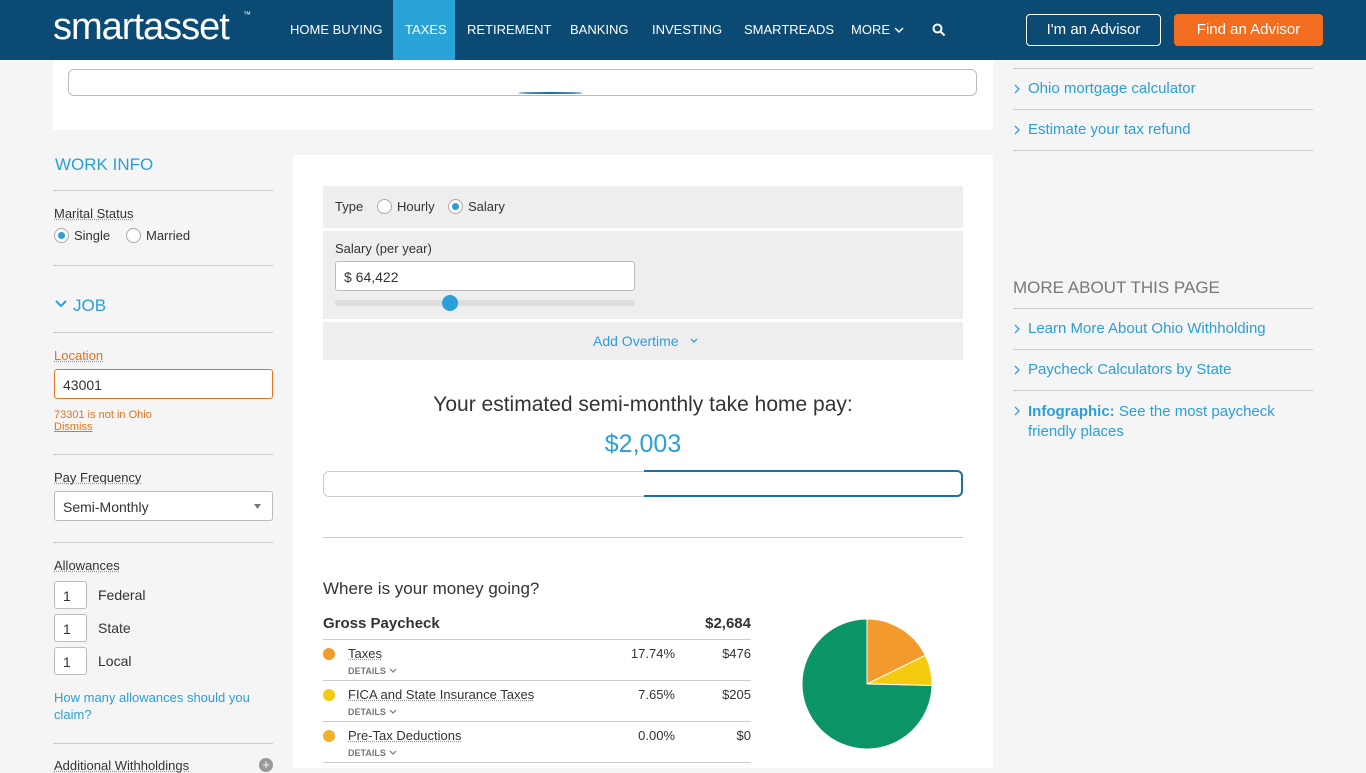 The image size is (1366, 773). I want to click on sidebar-link: Learn More About Ohio Withholding, so click(1147, 328).